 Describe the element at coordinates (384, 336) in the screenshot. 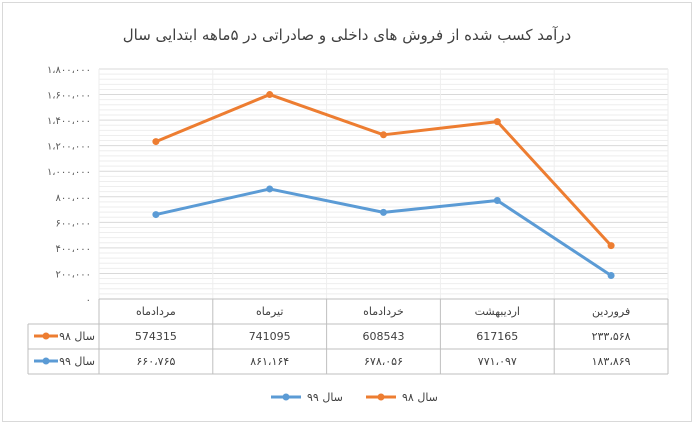

I see `table-value: 608543` at that location.